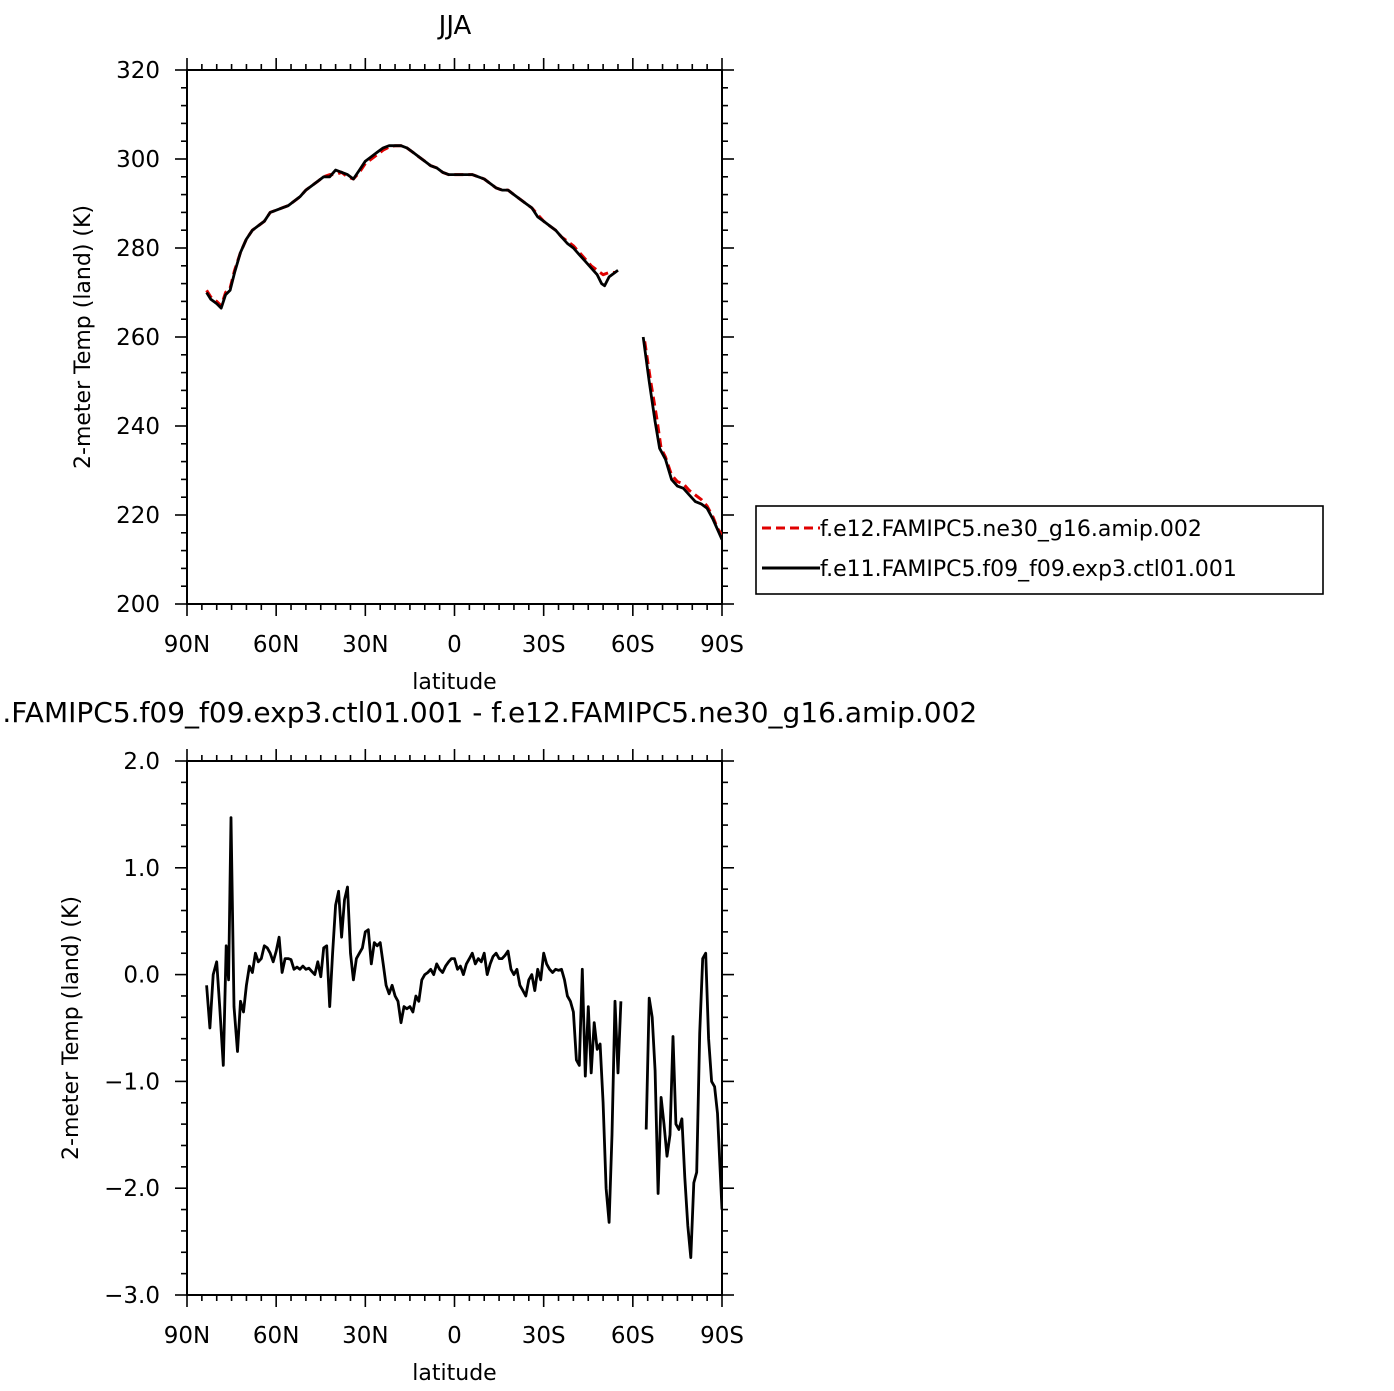 The height and width of the screenshot is (1391, 1394). Describe the element at coordinates (138, 516) in the screenshot. I see `y-tick-label: 220` at that location.